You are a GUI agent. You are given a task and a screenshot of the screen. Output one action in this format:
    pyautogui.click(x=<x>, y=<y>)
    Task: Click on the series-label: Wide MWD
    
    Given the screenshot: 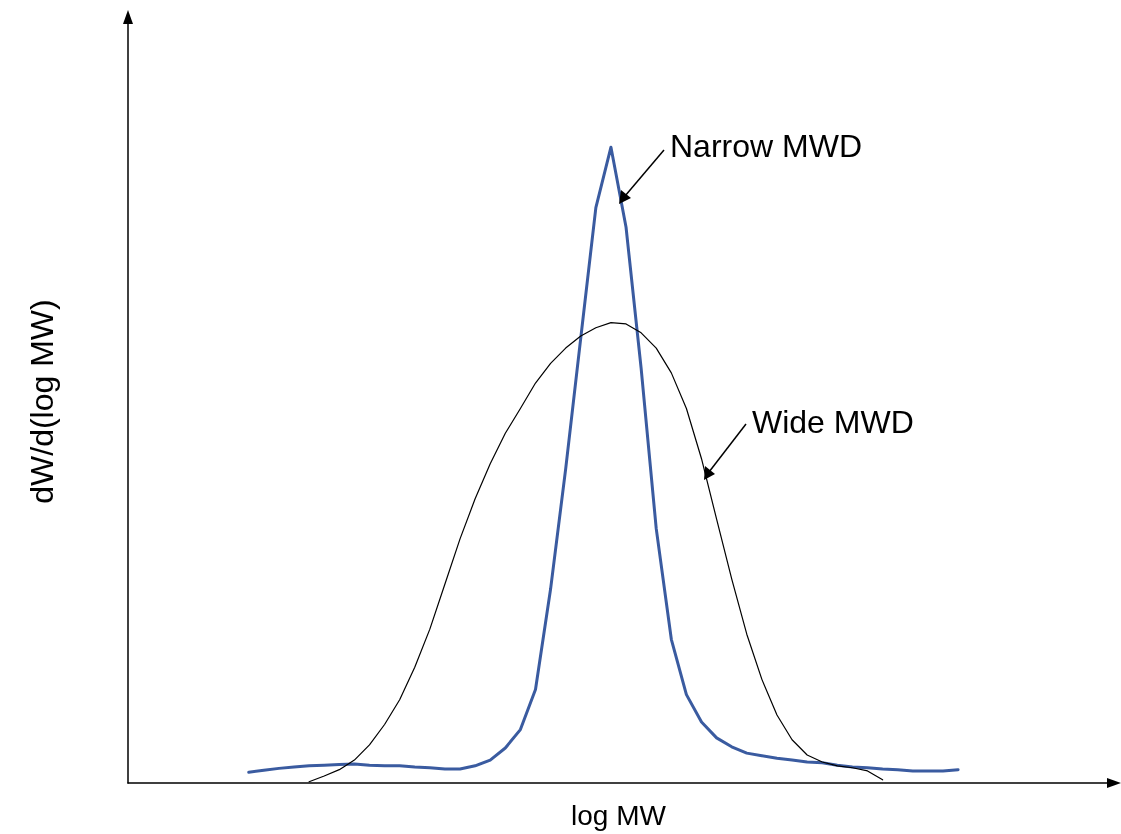 What is the action you would take?
    pyautogui.click(x=833, y=422)
    